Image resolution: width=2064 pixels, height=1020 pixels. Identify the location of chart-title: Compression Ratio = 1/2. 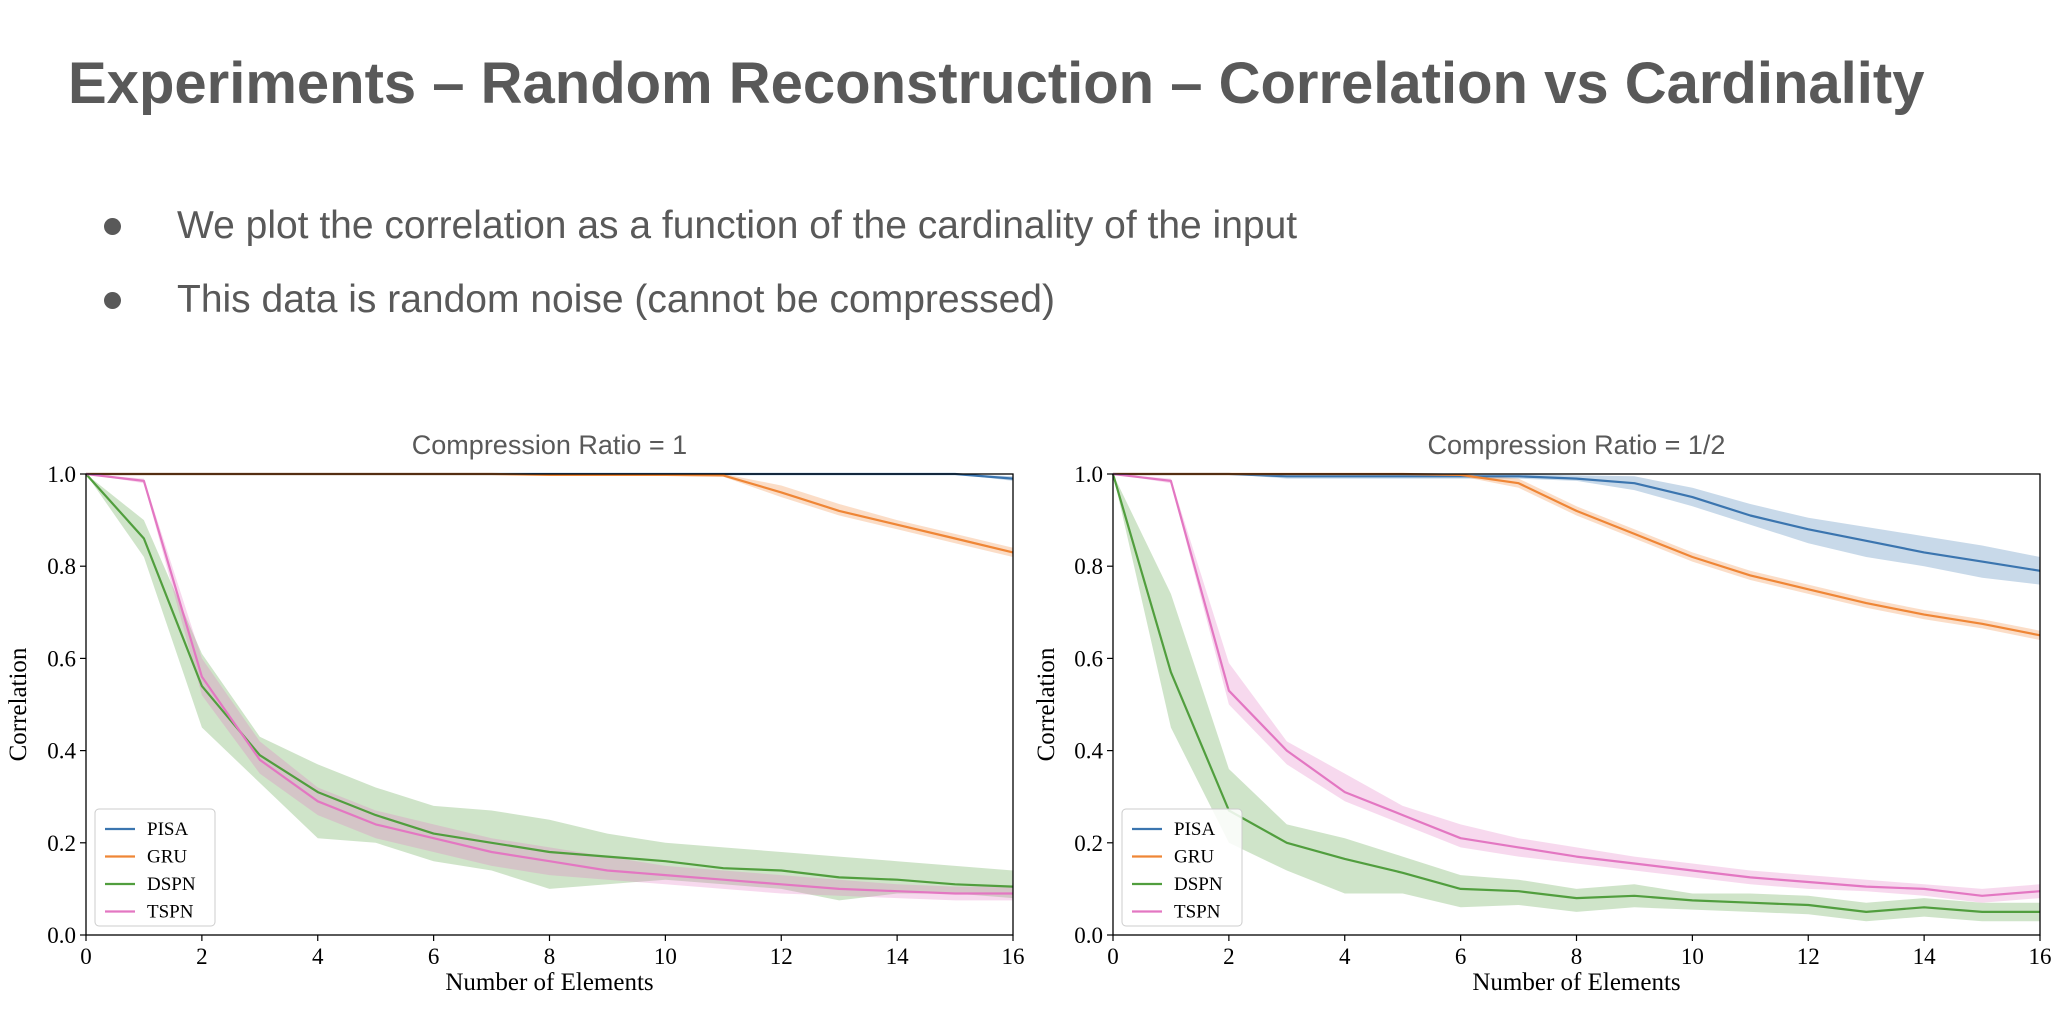
(1577, 445).